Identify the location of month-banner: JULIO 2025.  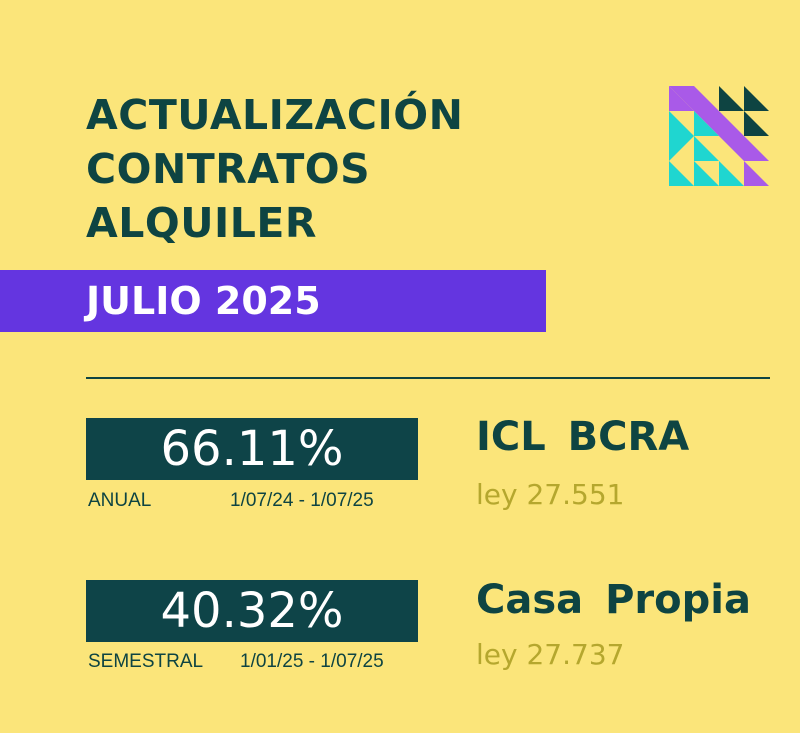
(273, 301).